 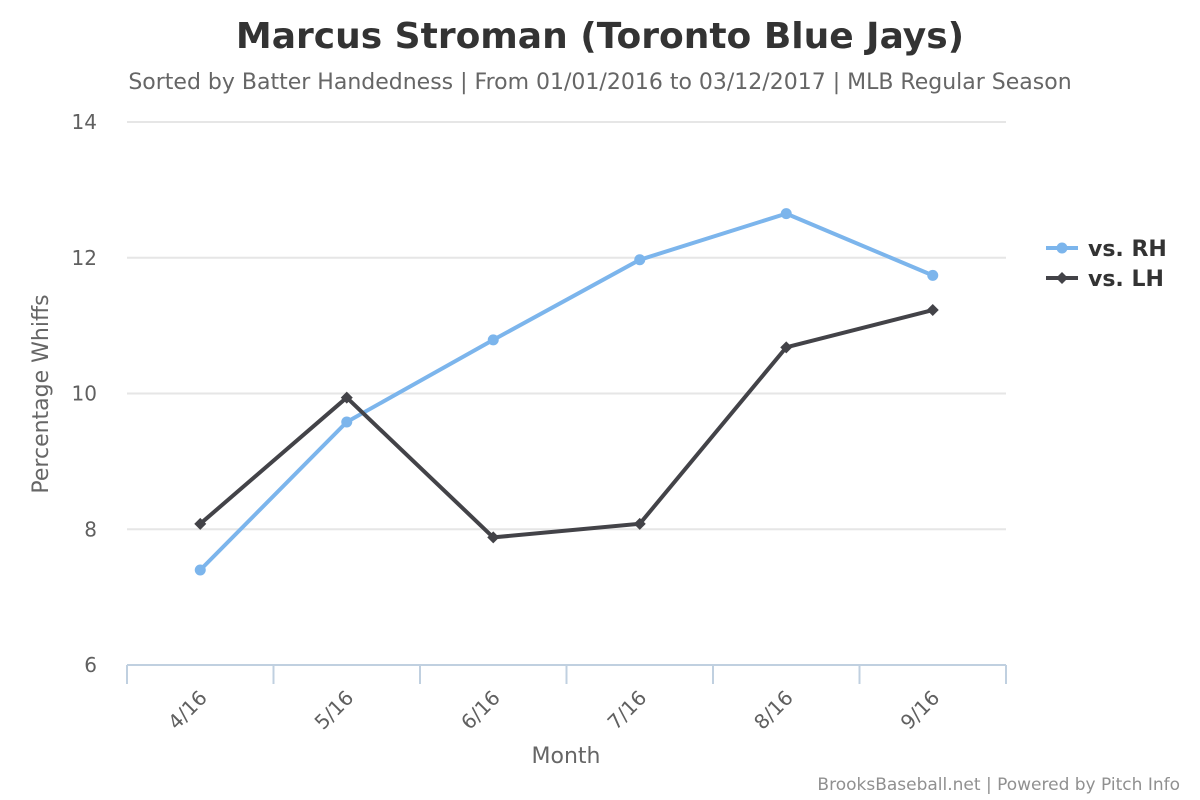 I want to click on y-axis-title: Percentage Whiffs, so click(x=41, y=393).